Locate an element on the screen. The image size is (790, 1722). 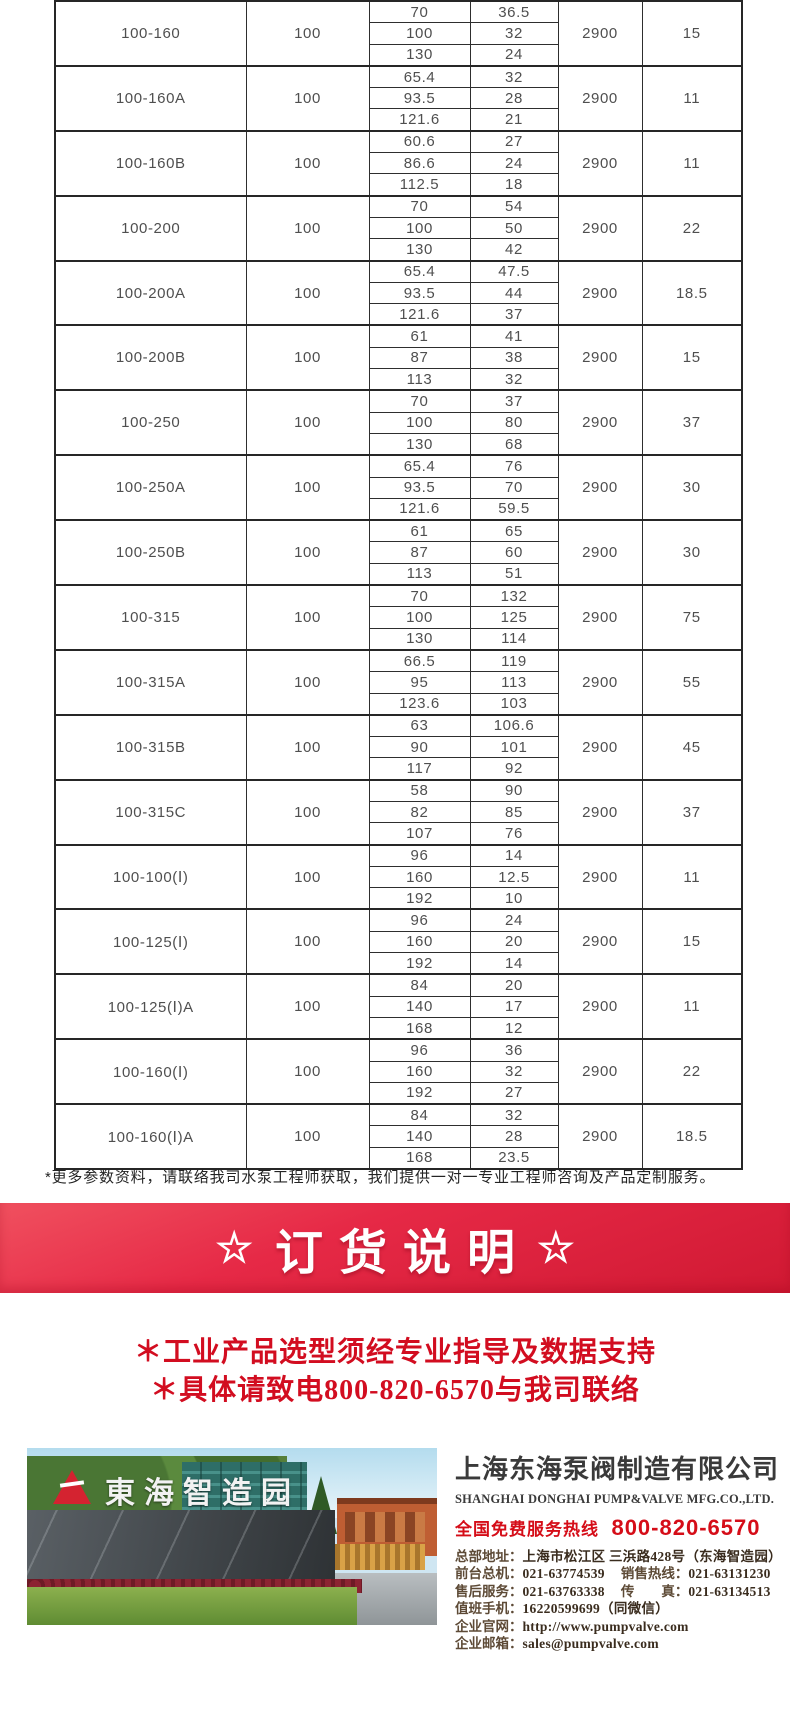
table-row: 100 125 is located at coordinates (398, 617).